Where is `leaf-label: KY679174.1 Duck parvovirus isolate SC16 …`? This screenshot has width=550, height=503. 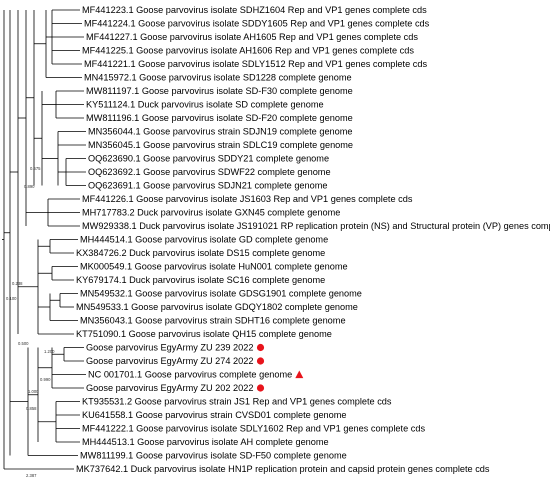 leaf-label: KY679174.1 Duck parvovirus isolate SC16 … is located at coordinates (200, 280).